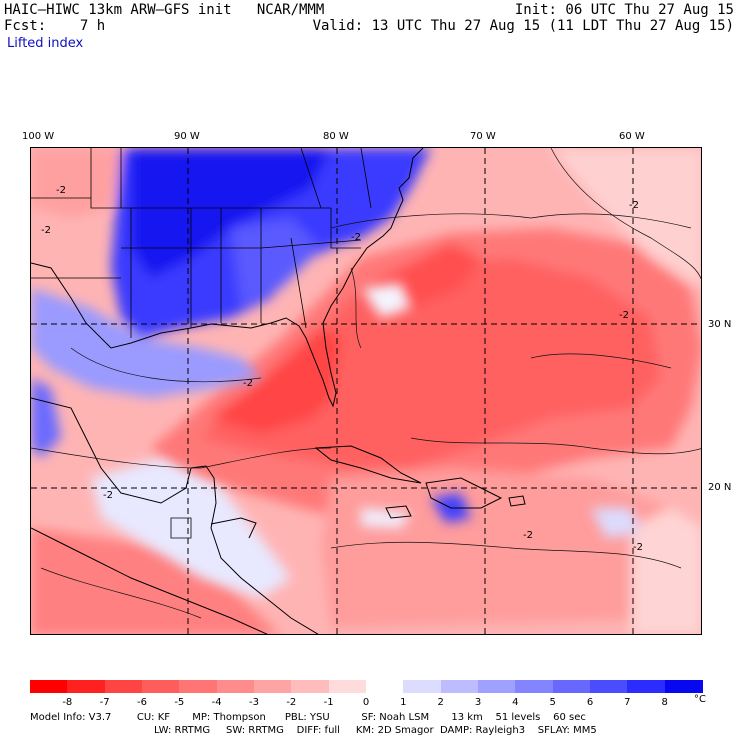 The height and width of the screenshot is (740, 740). Describe the element at coordinates (552, 702) in the screenshot. I see `legend-tick-label: 5` at that location.